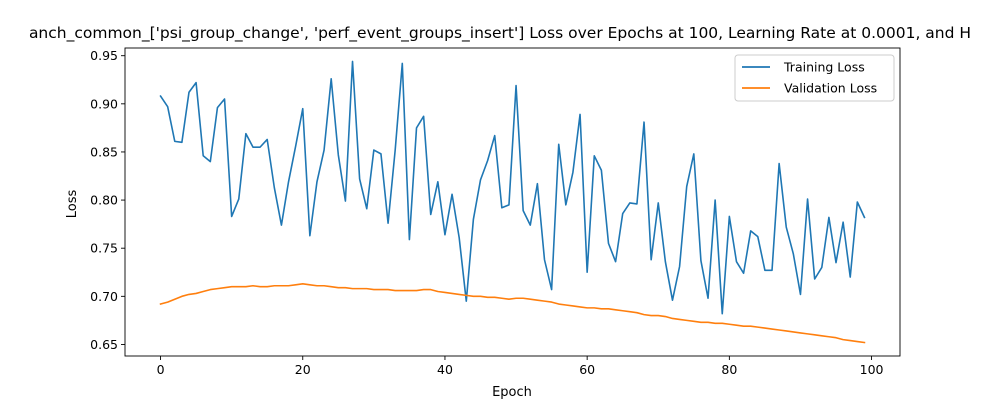 The width and height of the screenshot is (1000, 400). I want to click on x-tick-label: 40, so click(445, 369).